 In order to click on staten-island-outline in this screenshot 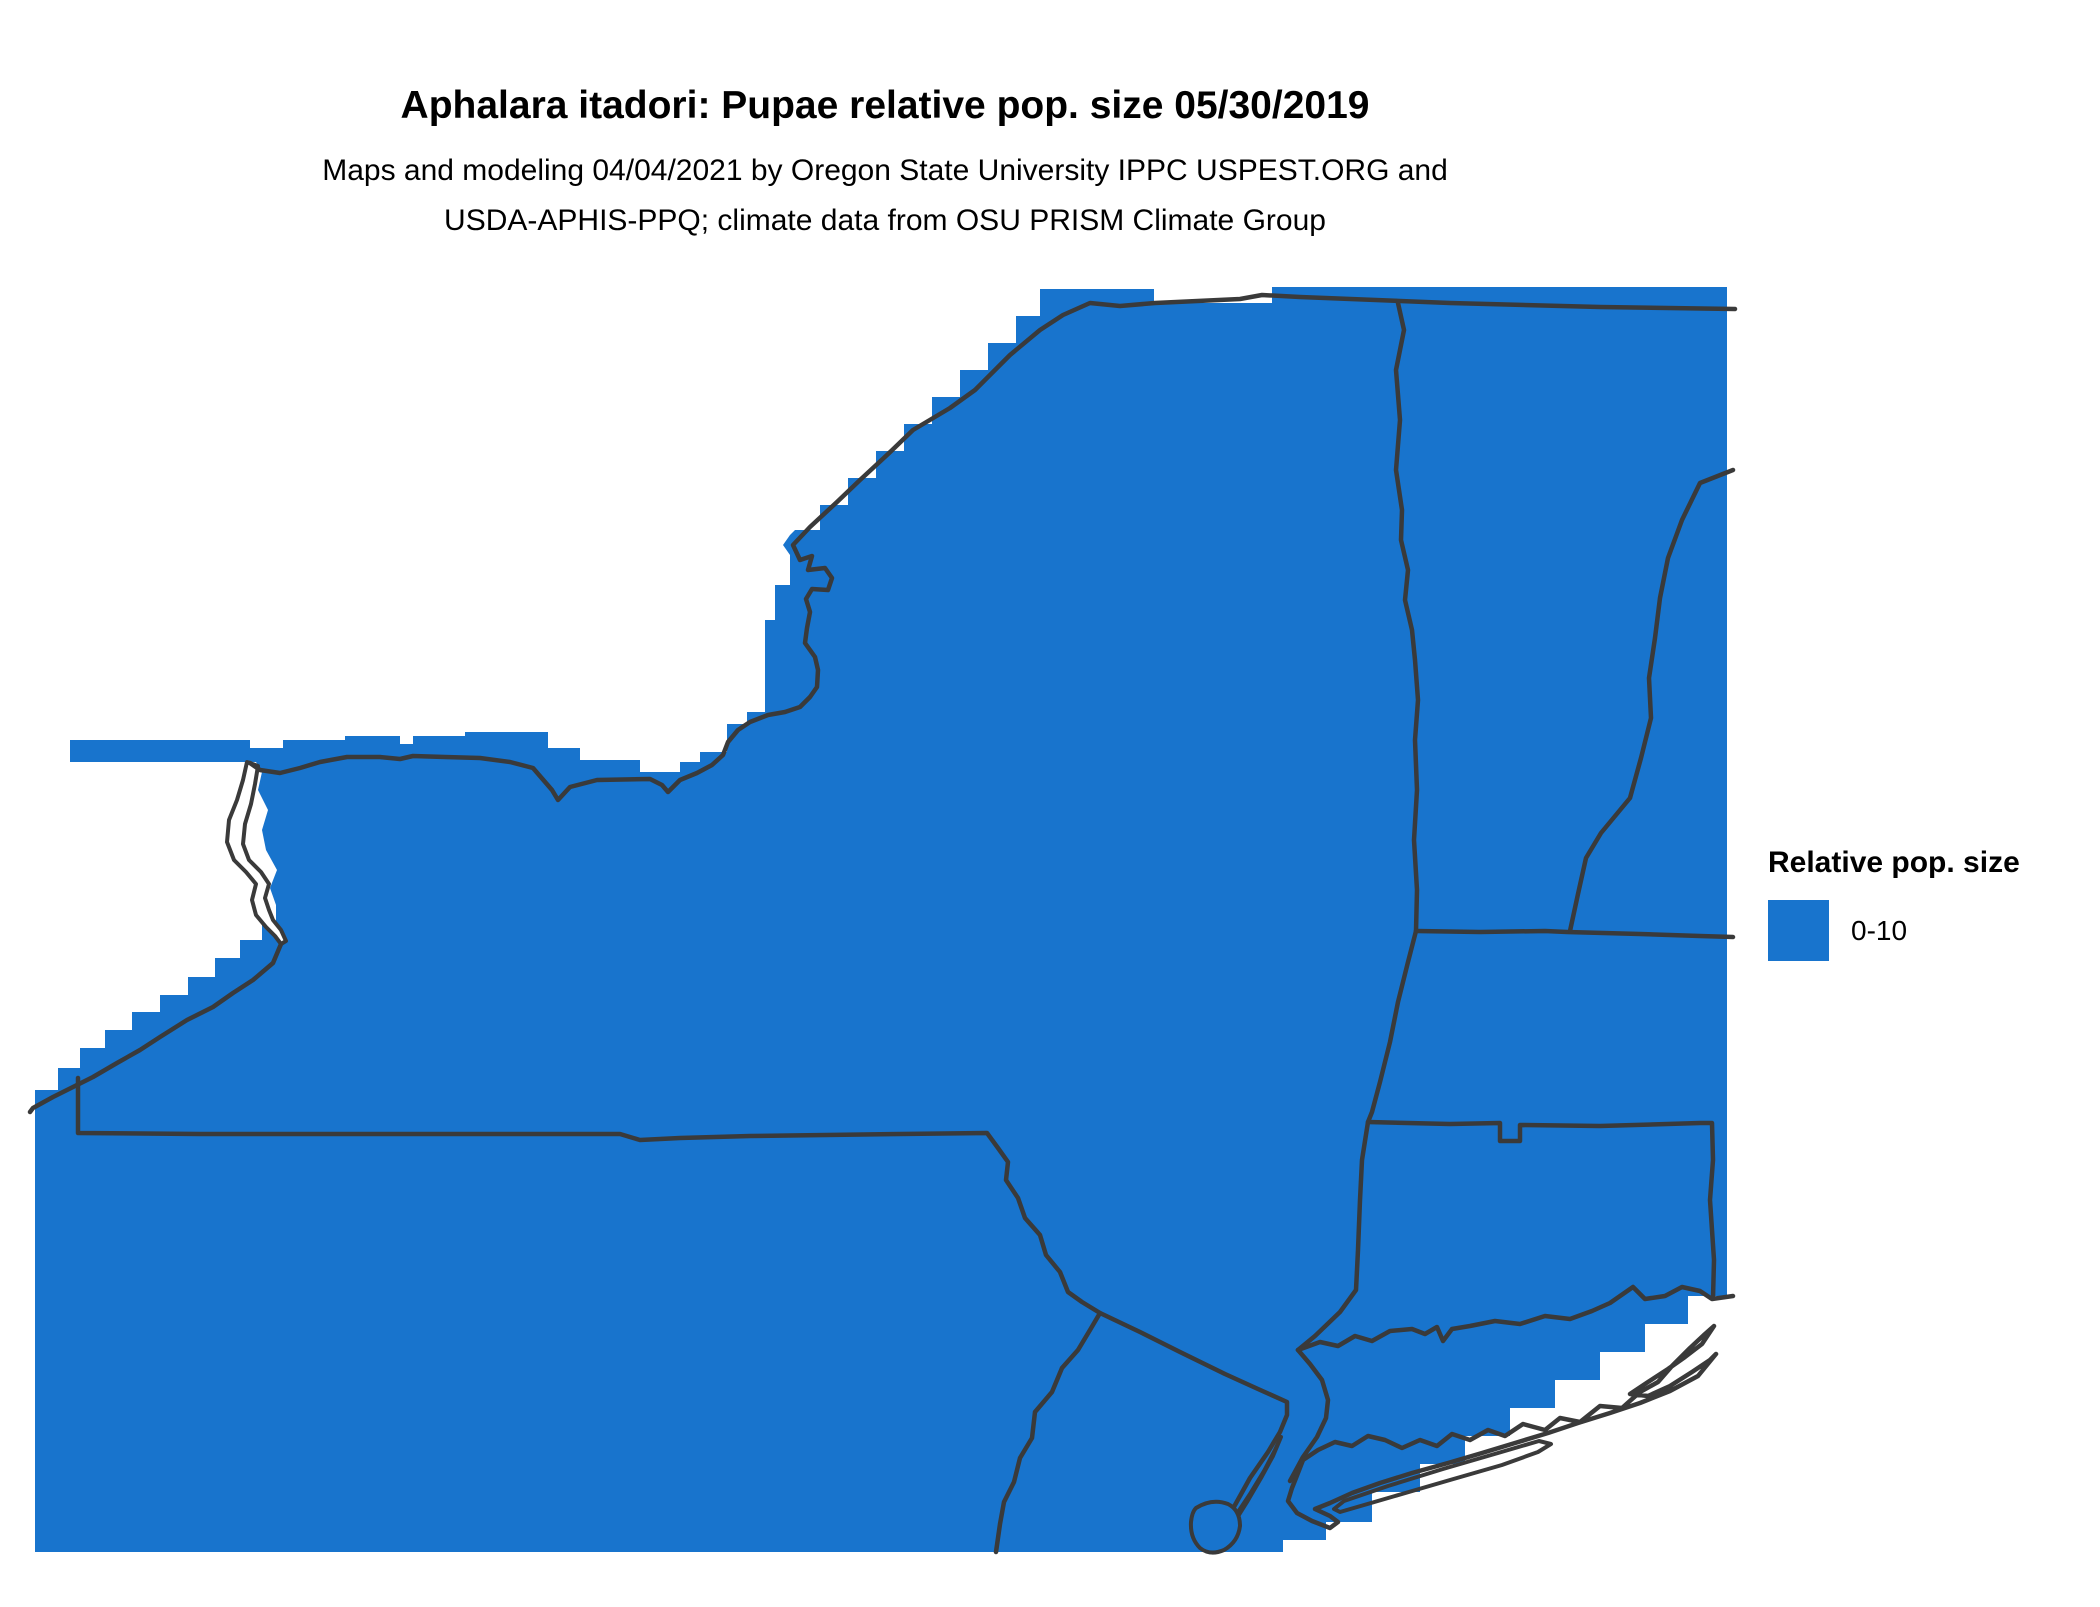, I will do `click(1215, 1527)`.